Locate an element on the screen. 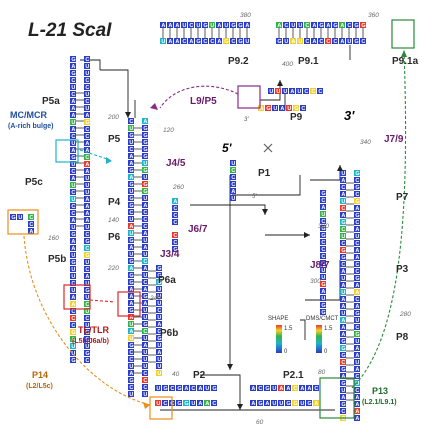 Image resolution: width=432 pixels, height=437 pixels. label-p6a: P6a is located at coordinates (167, 280).